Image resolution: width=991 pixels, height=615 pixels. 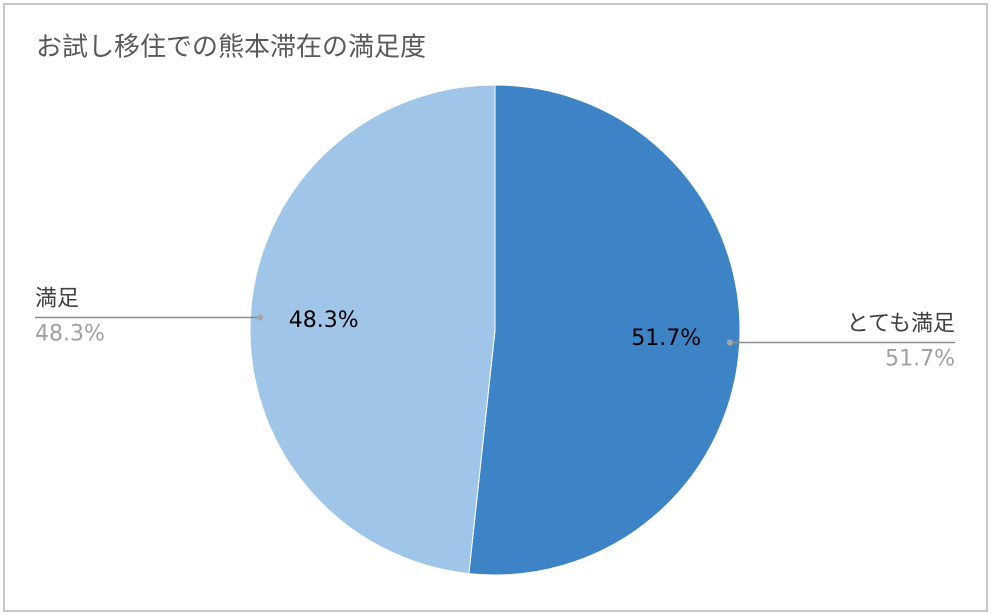 What do you see at coordinates (324, 320) in the screenshot?
I see `slice-label: 48.3%` at bounding box center [324, 320].